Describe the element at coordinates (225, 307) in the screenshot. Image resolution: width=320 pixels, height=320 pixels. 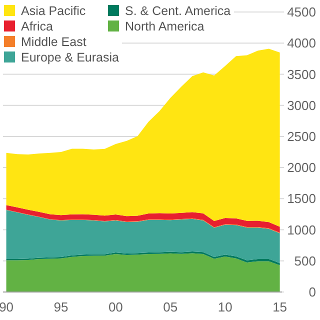
I see `x-tick-label: 10` at that location.